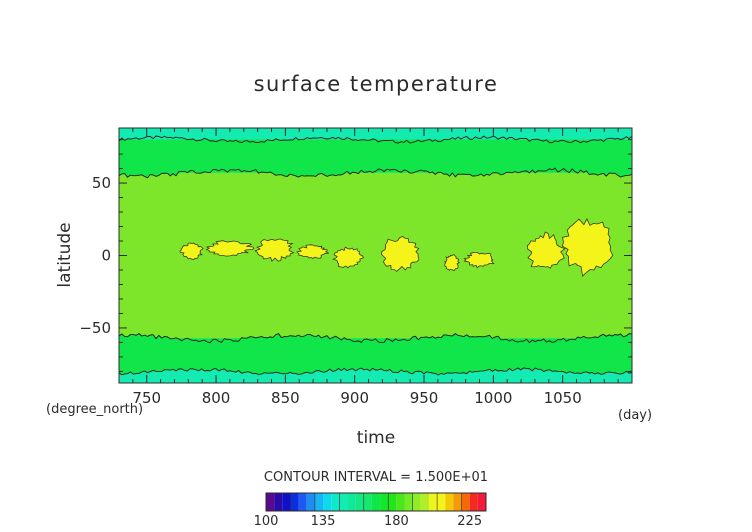 This screenshot has width=752, height=532. Describe the element at coordinates (106, 256) in the screenshot. I see `y-tick-label: 0` at that location.